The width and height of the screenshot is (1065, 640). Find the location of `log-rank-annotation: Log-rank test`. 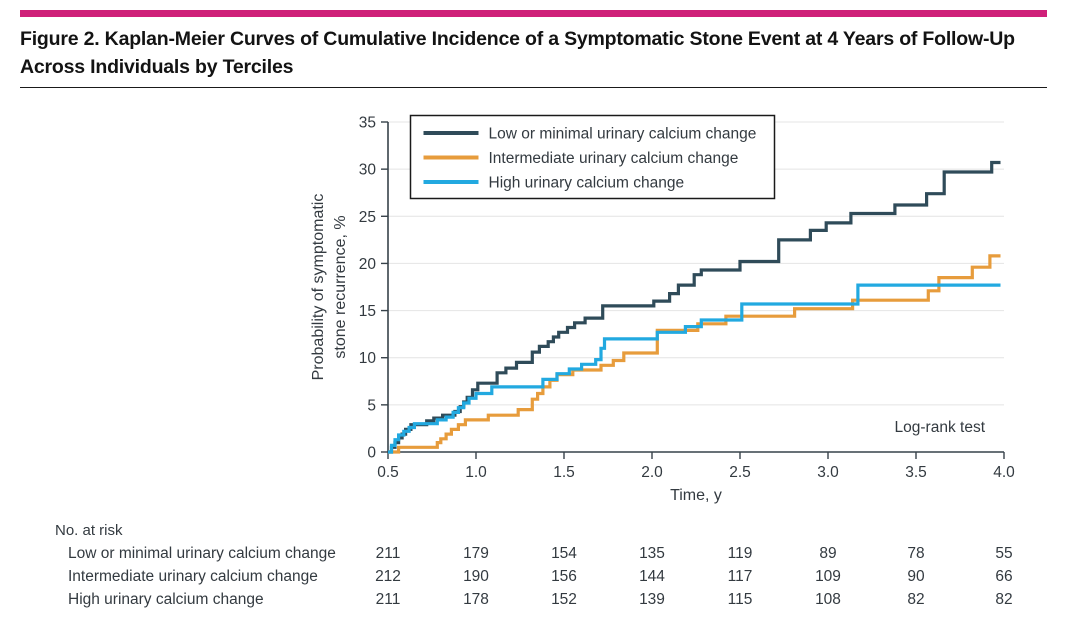

log-rank-annotation: Log-rank test is located at coordinates (940, 427).